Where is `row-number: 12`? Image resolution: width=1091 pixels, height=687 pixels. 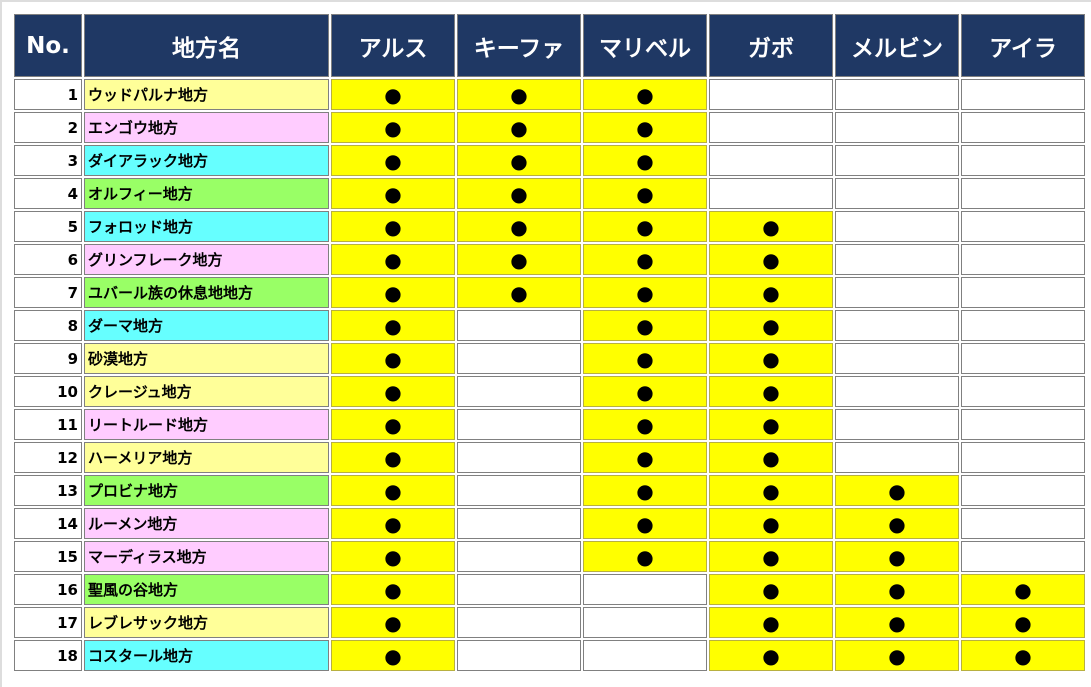
row-number: 12 is located at coordinates (48, 457).